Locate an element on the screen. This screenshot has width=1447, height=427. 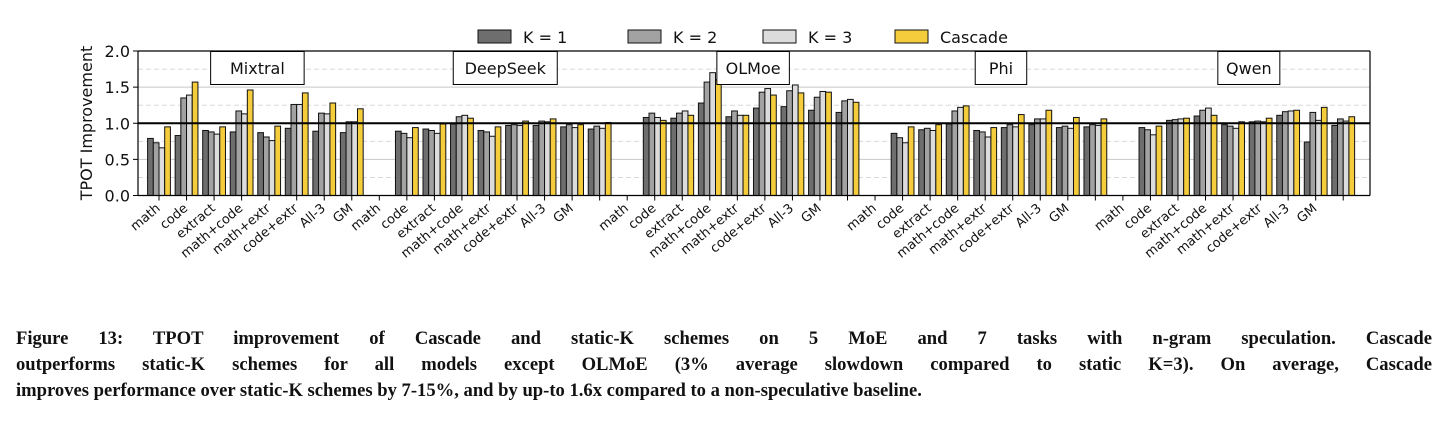
bar-phi-math+extr-2 is located at coordinates (1015, 161).